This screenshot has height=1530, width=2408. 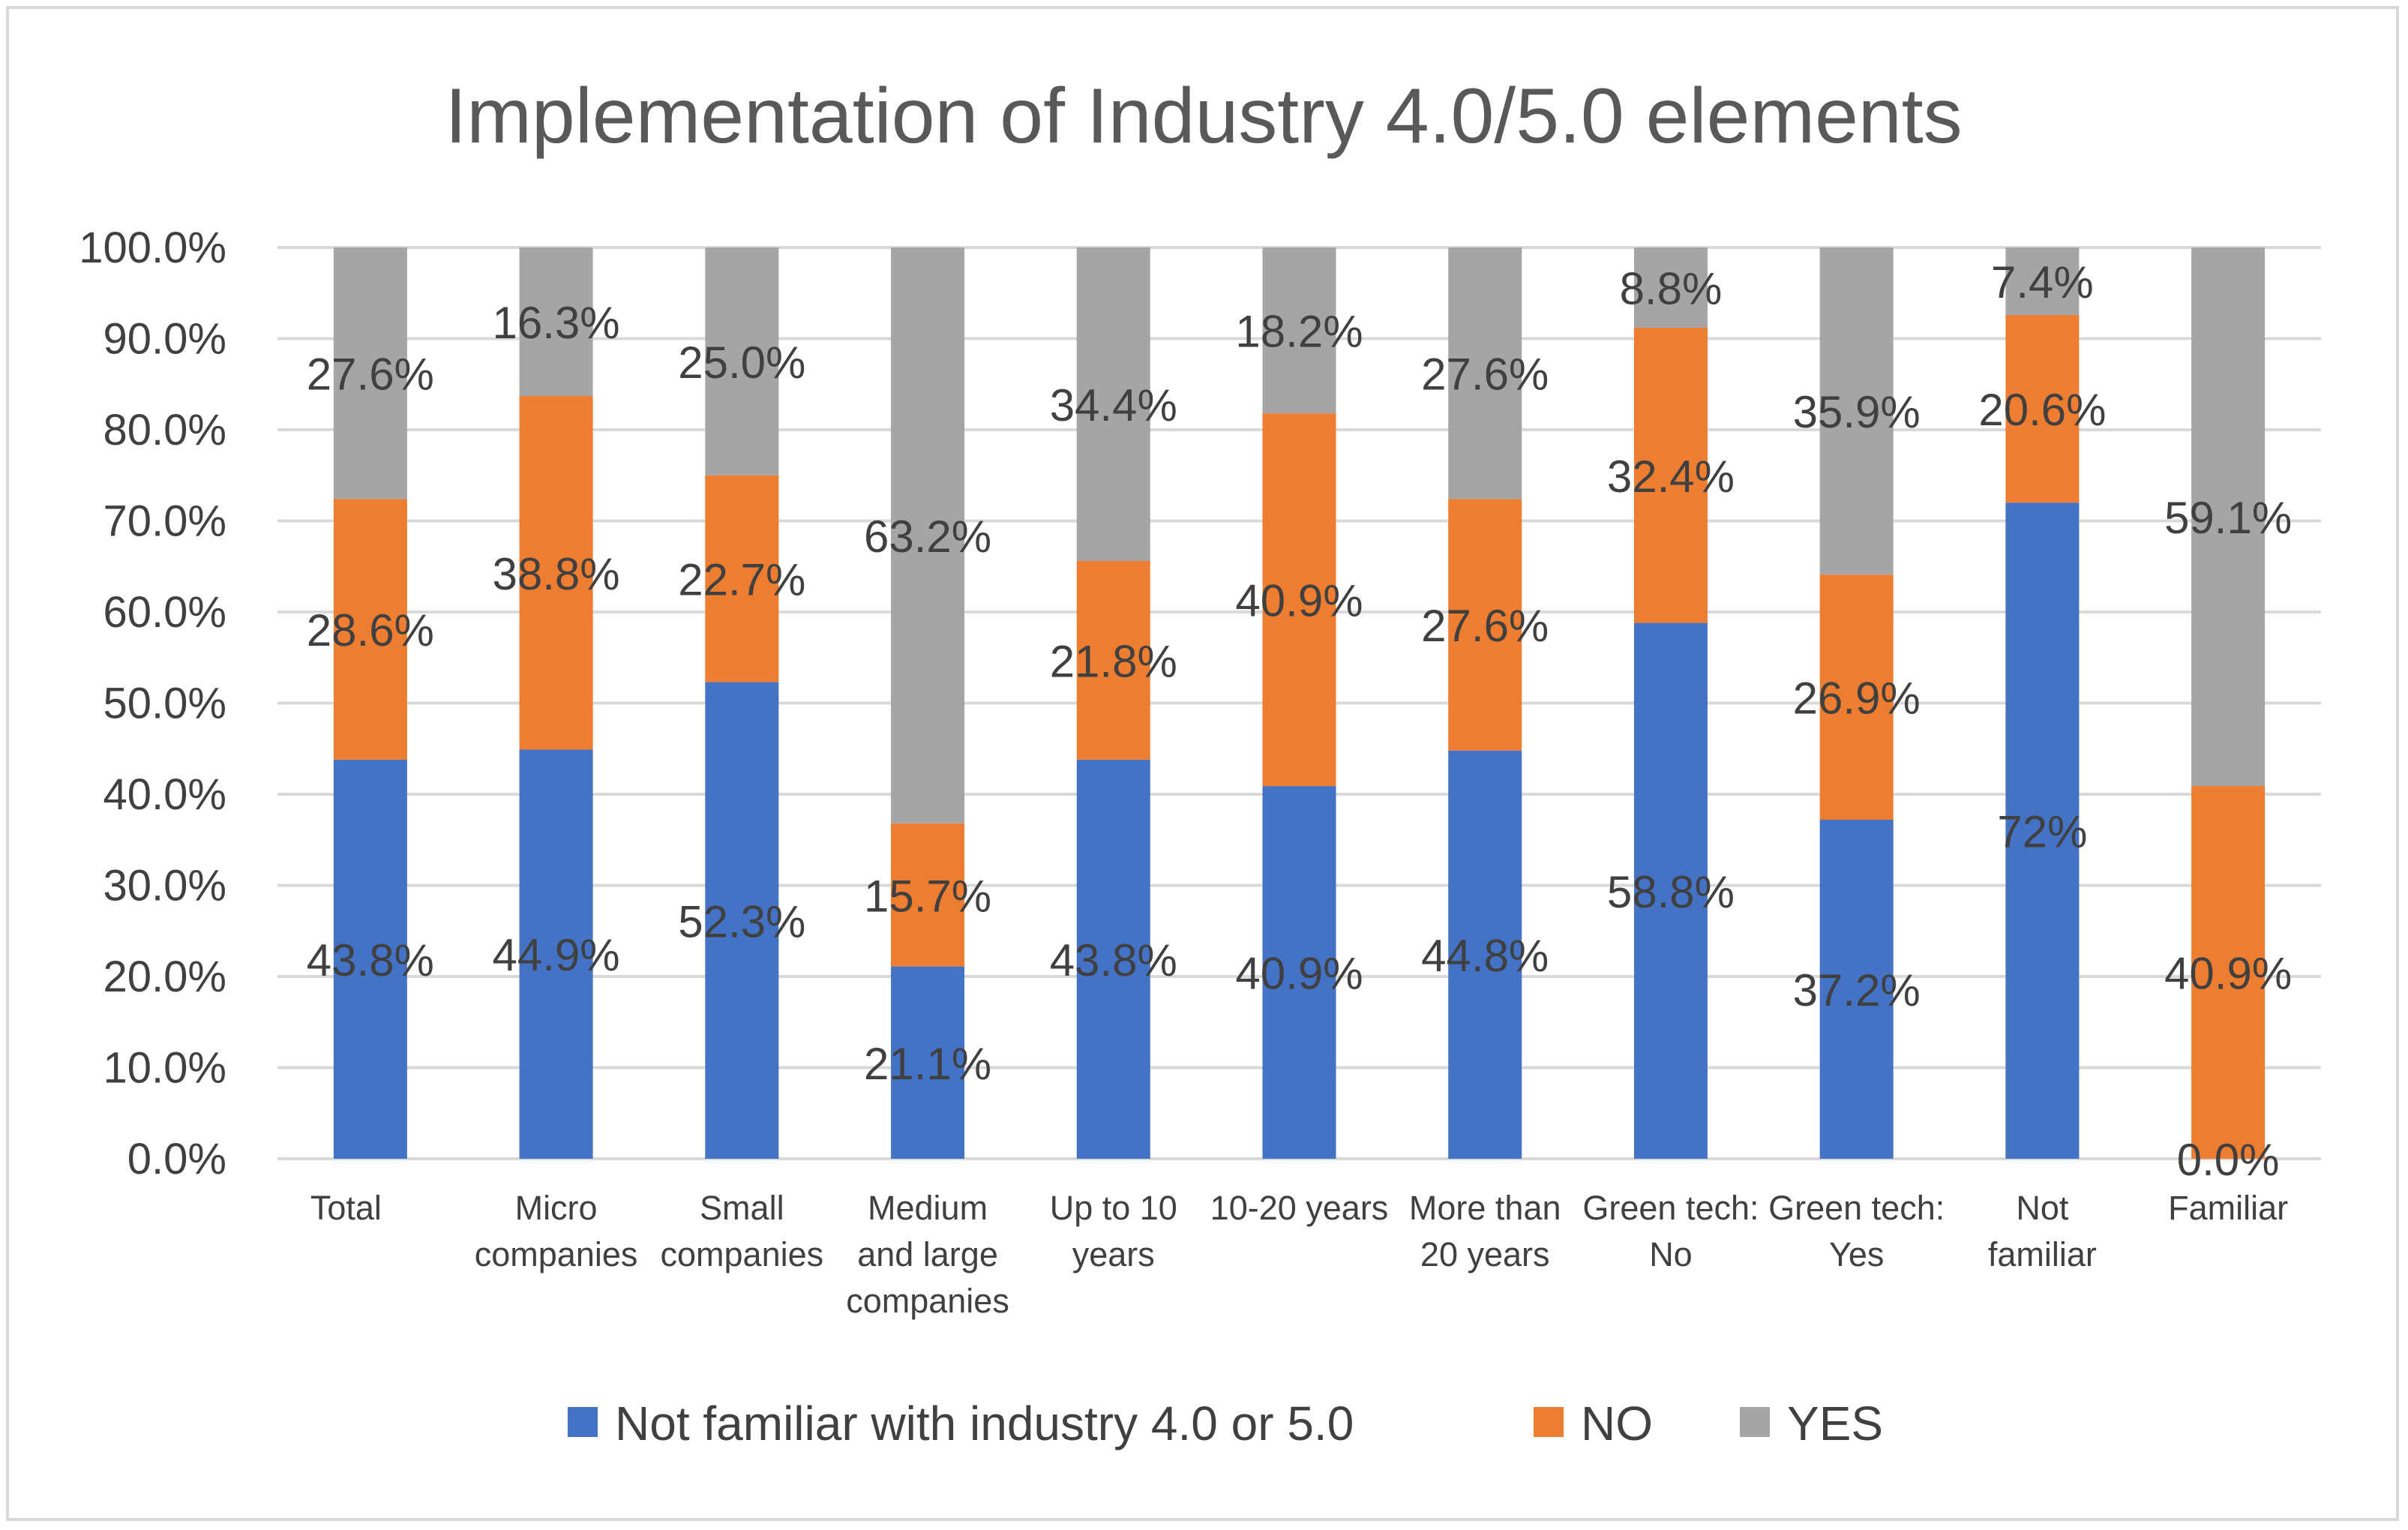 What do you see at coordinates (1617, 1423) in the screenshot?
I see `legend-label: NO` at bounding box center [1617, 1423].